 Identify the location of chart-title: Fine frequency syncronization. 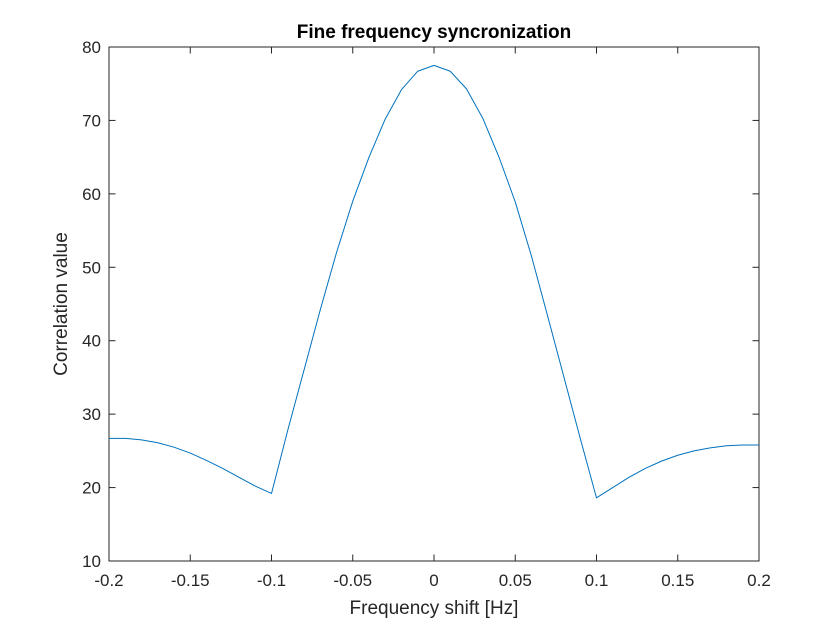
(434, 32).